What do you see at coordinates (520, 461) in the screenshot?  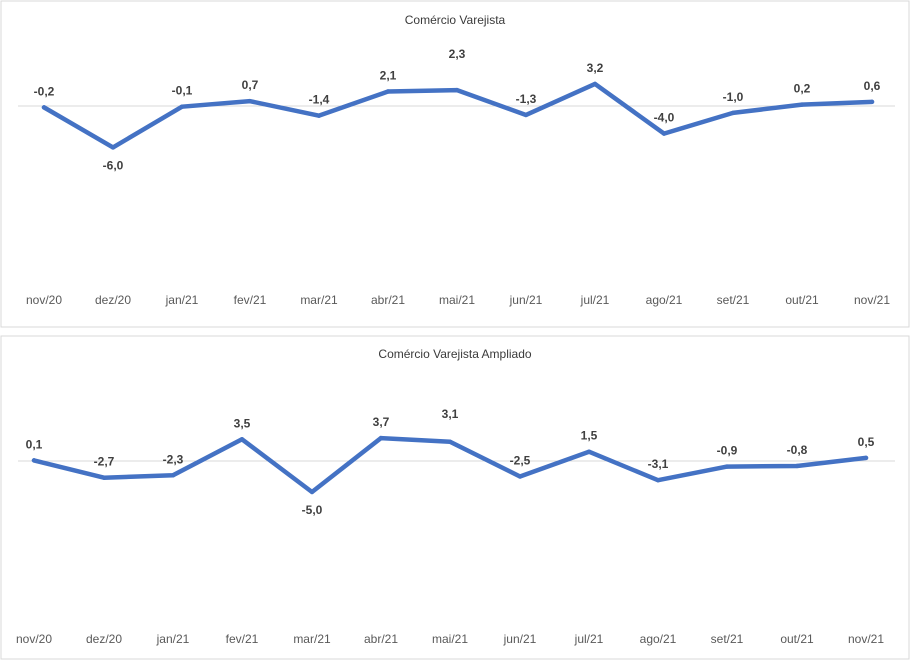 I see `data-label: -2,5` at bounding box center [520, 461].